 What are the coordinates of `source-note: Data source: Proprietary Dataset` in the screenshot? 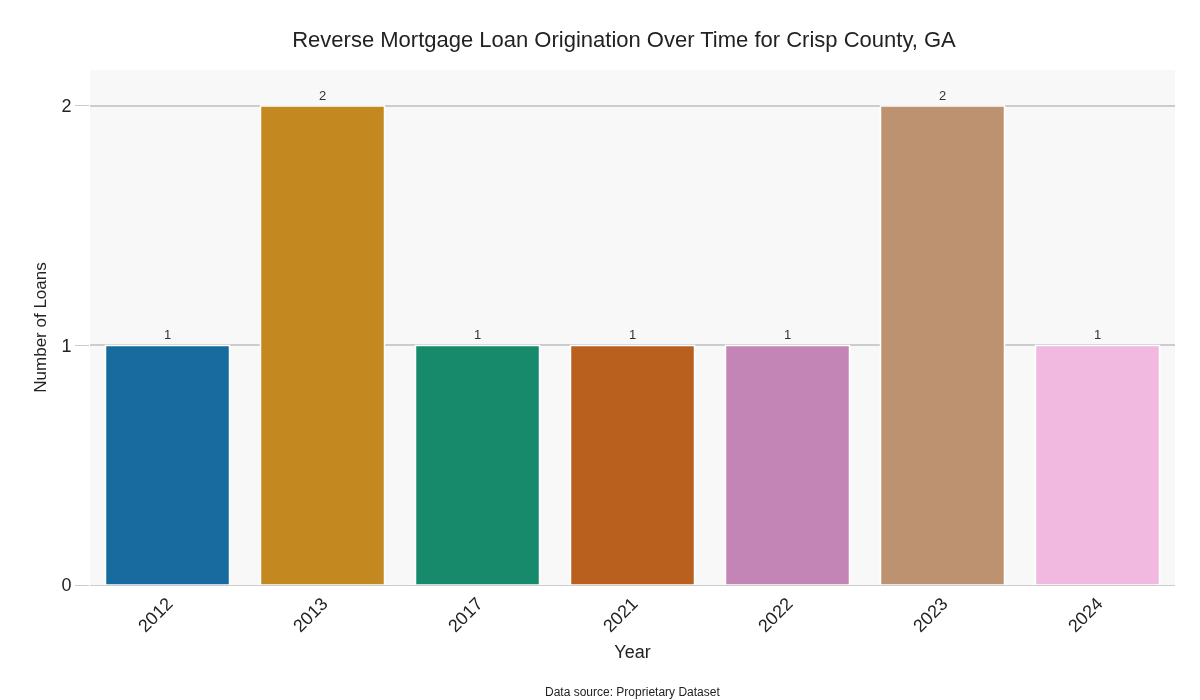 It's located at (633, 692).